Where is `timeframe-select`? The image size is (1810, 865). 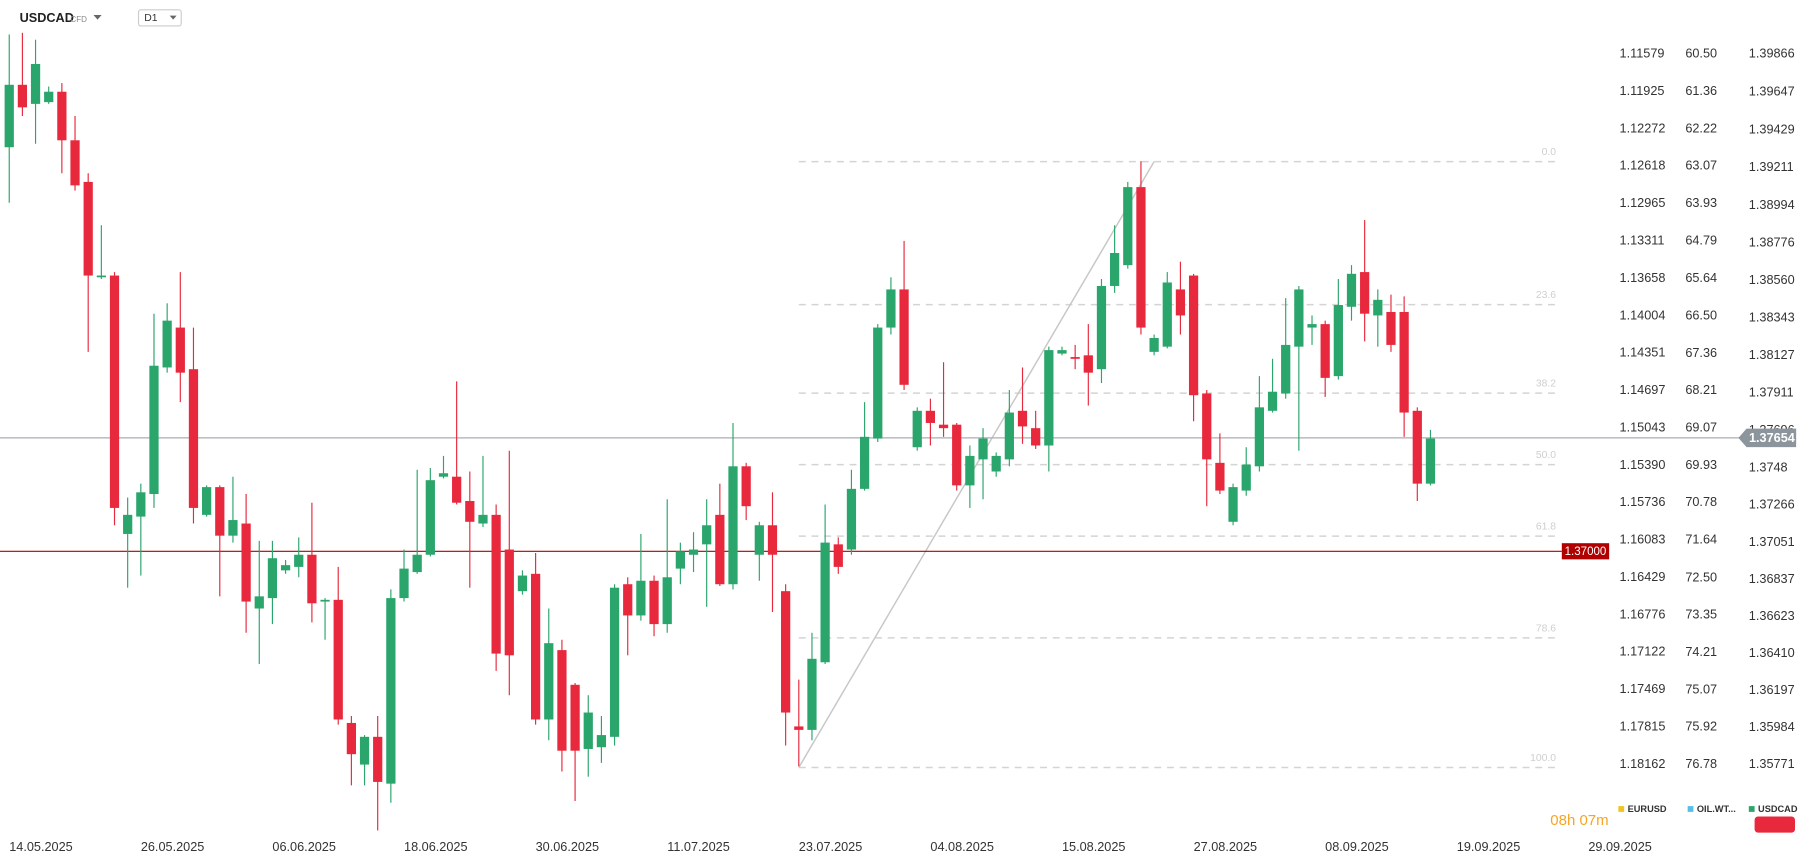 timeframe-select is located at coordinates (159, 18).